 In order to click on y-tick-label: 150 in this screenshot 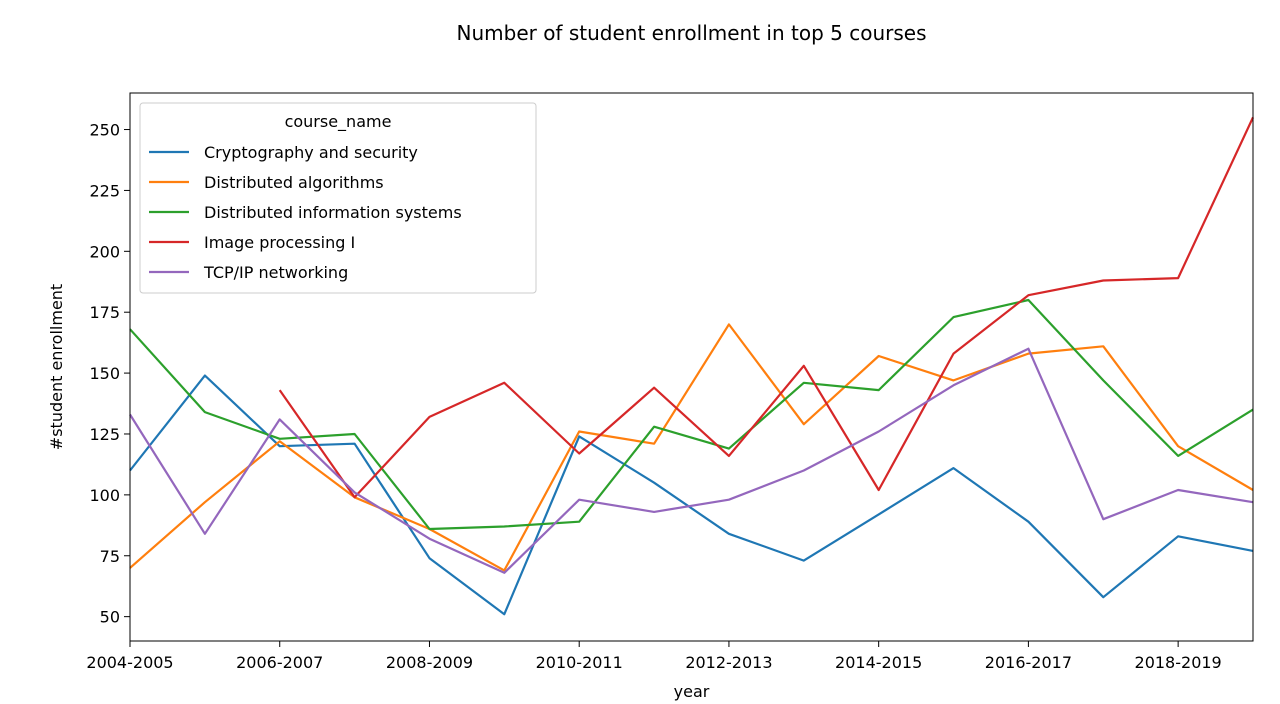, I will do `click(104, 373)`.